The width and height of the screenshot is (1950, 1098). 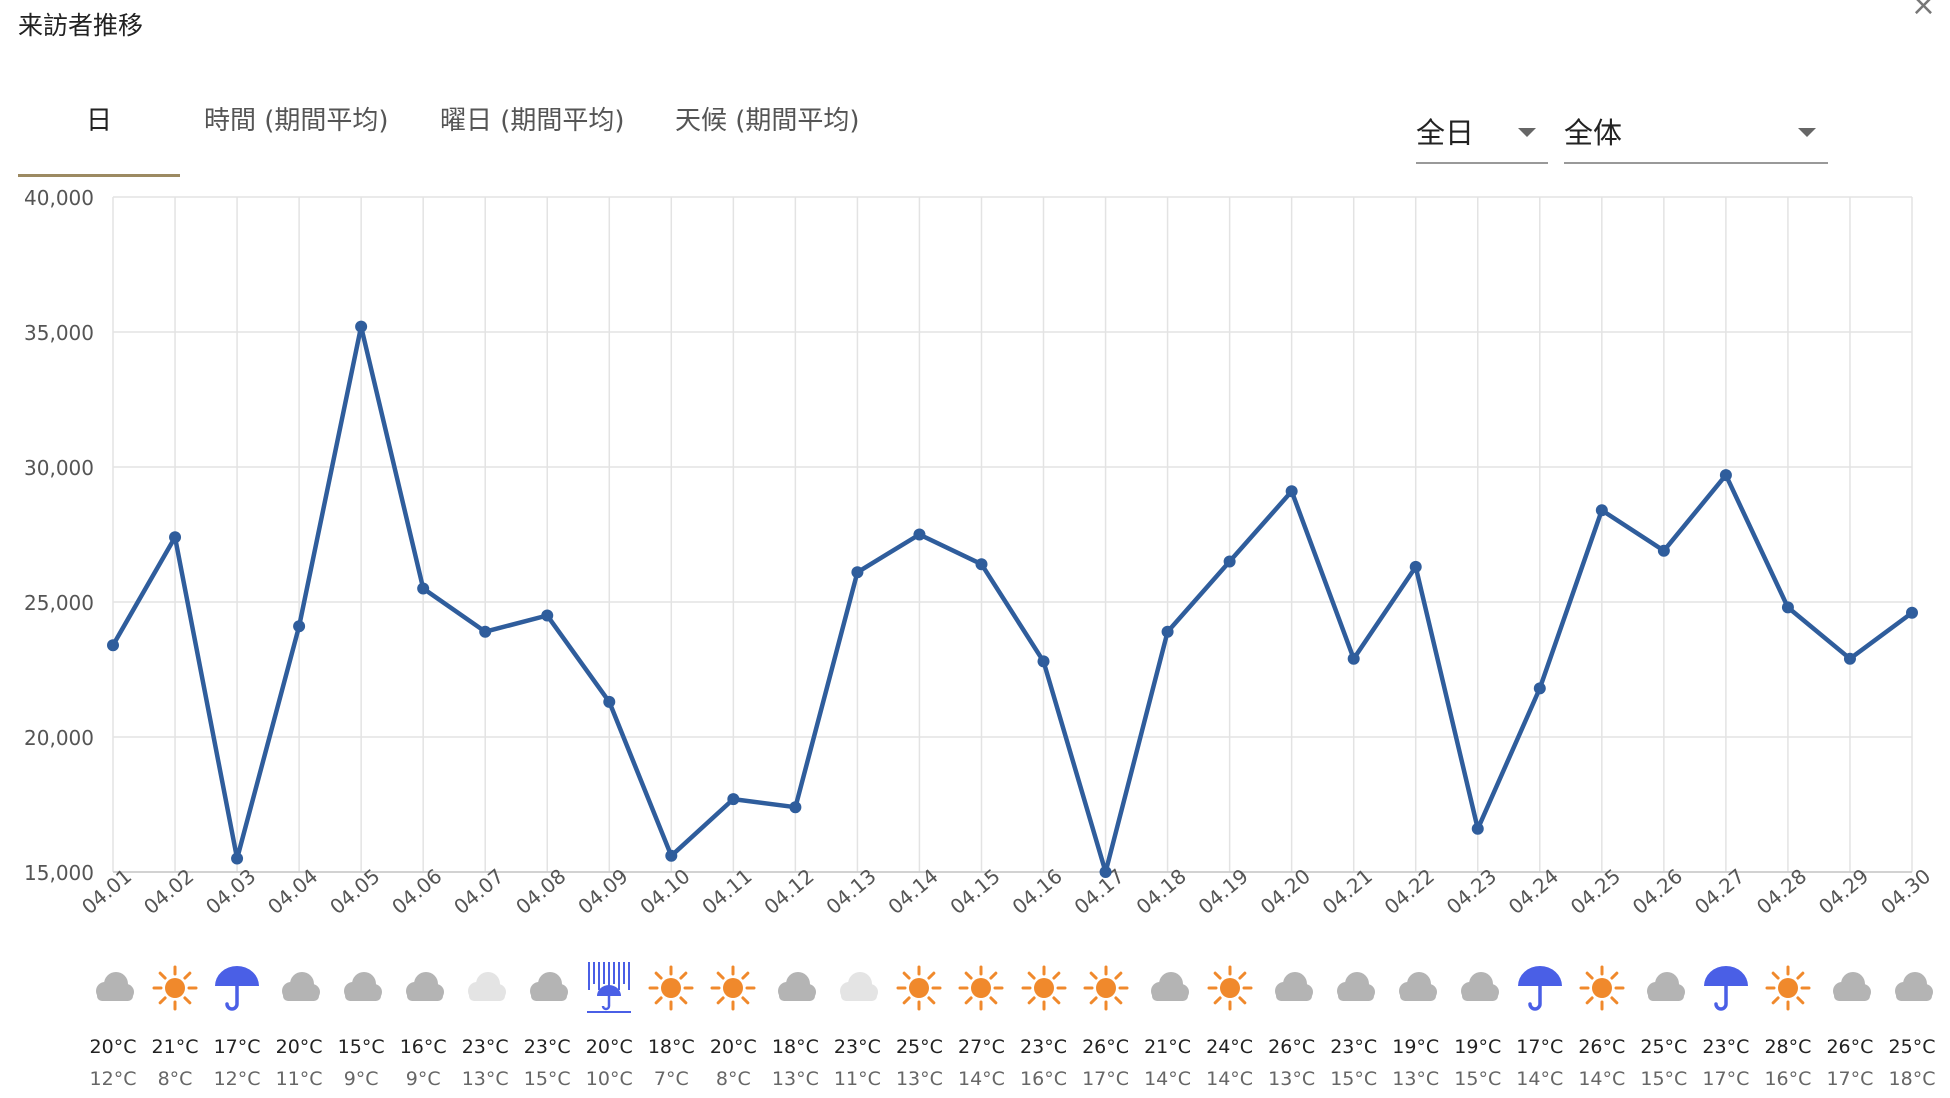 I want to click on tab-weather-average: 天候 (期間平均), so click(x=767, y=121).